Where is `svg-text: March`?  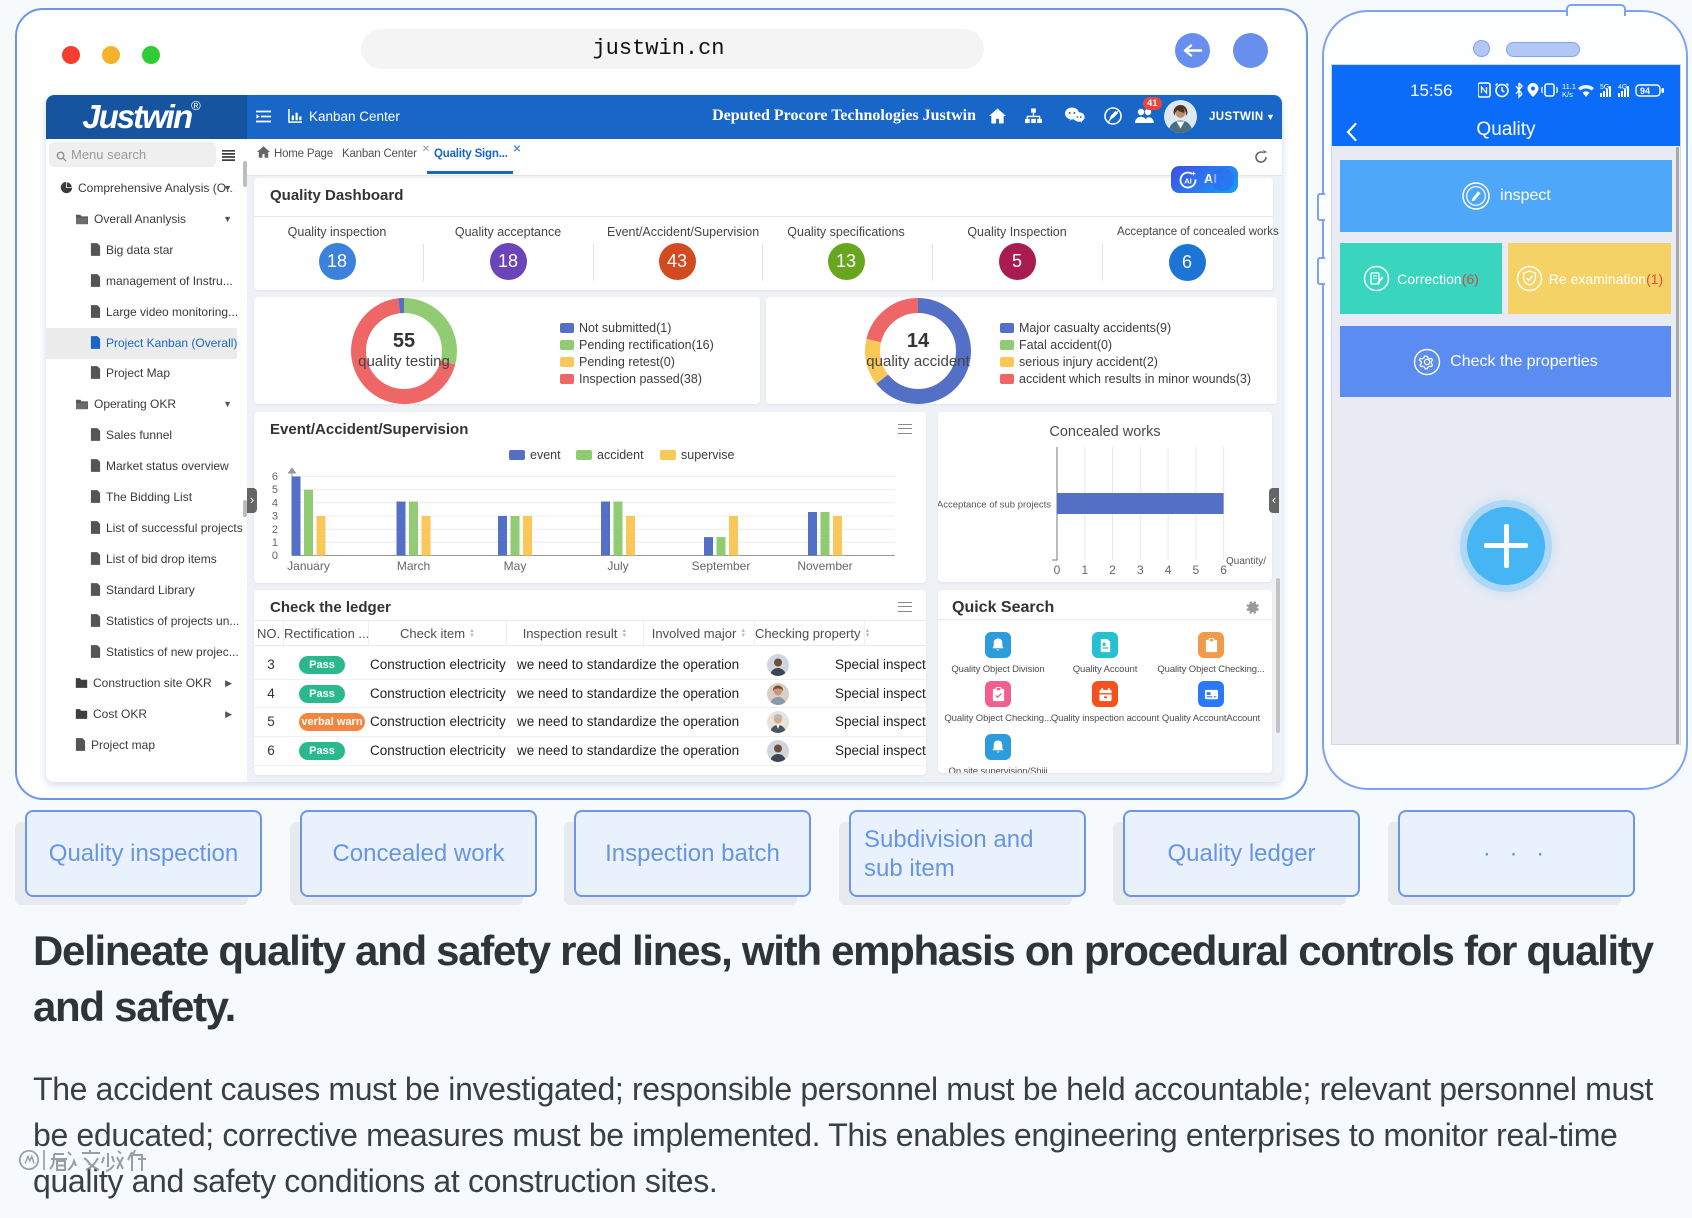
svg-text: March is located at coordinates (413, 566).